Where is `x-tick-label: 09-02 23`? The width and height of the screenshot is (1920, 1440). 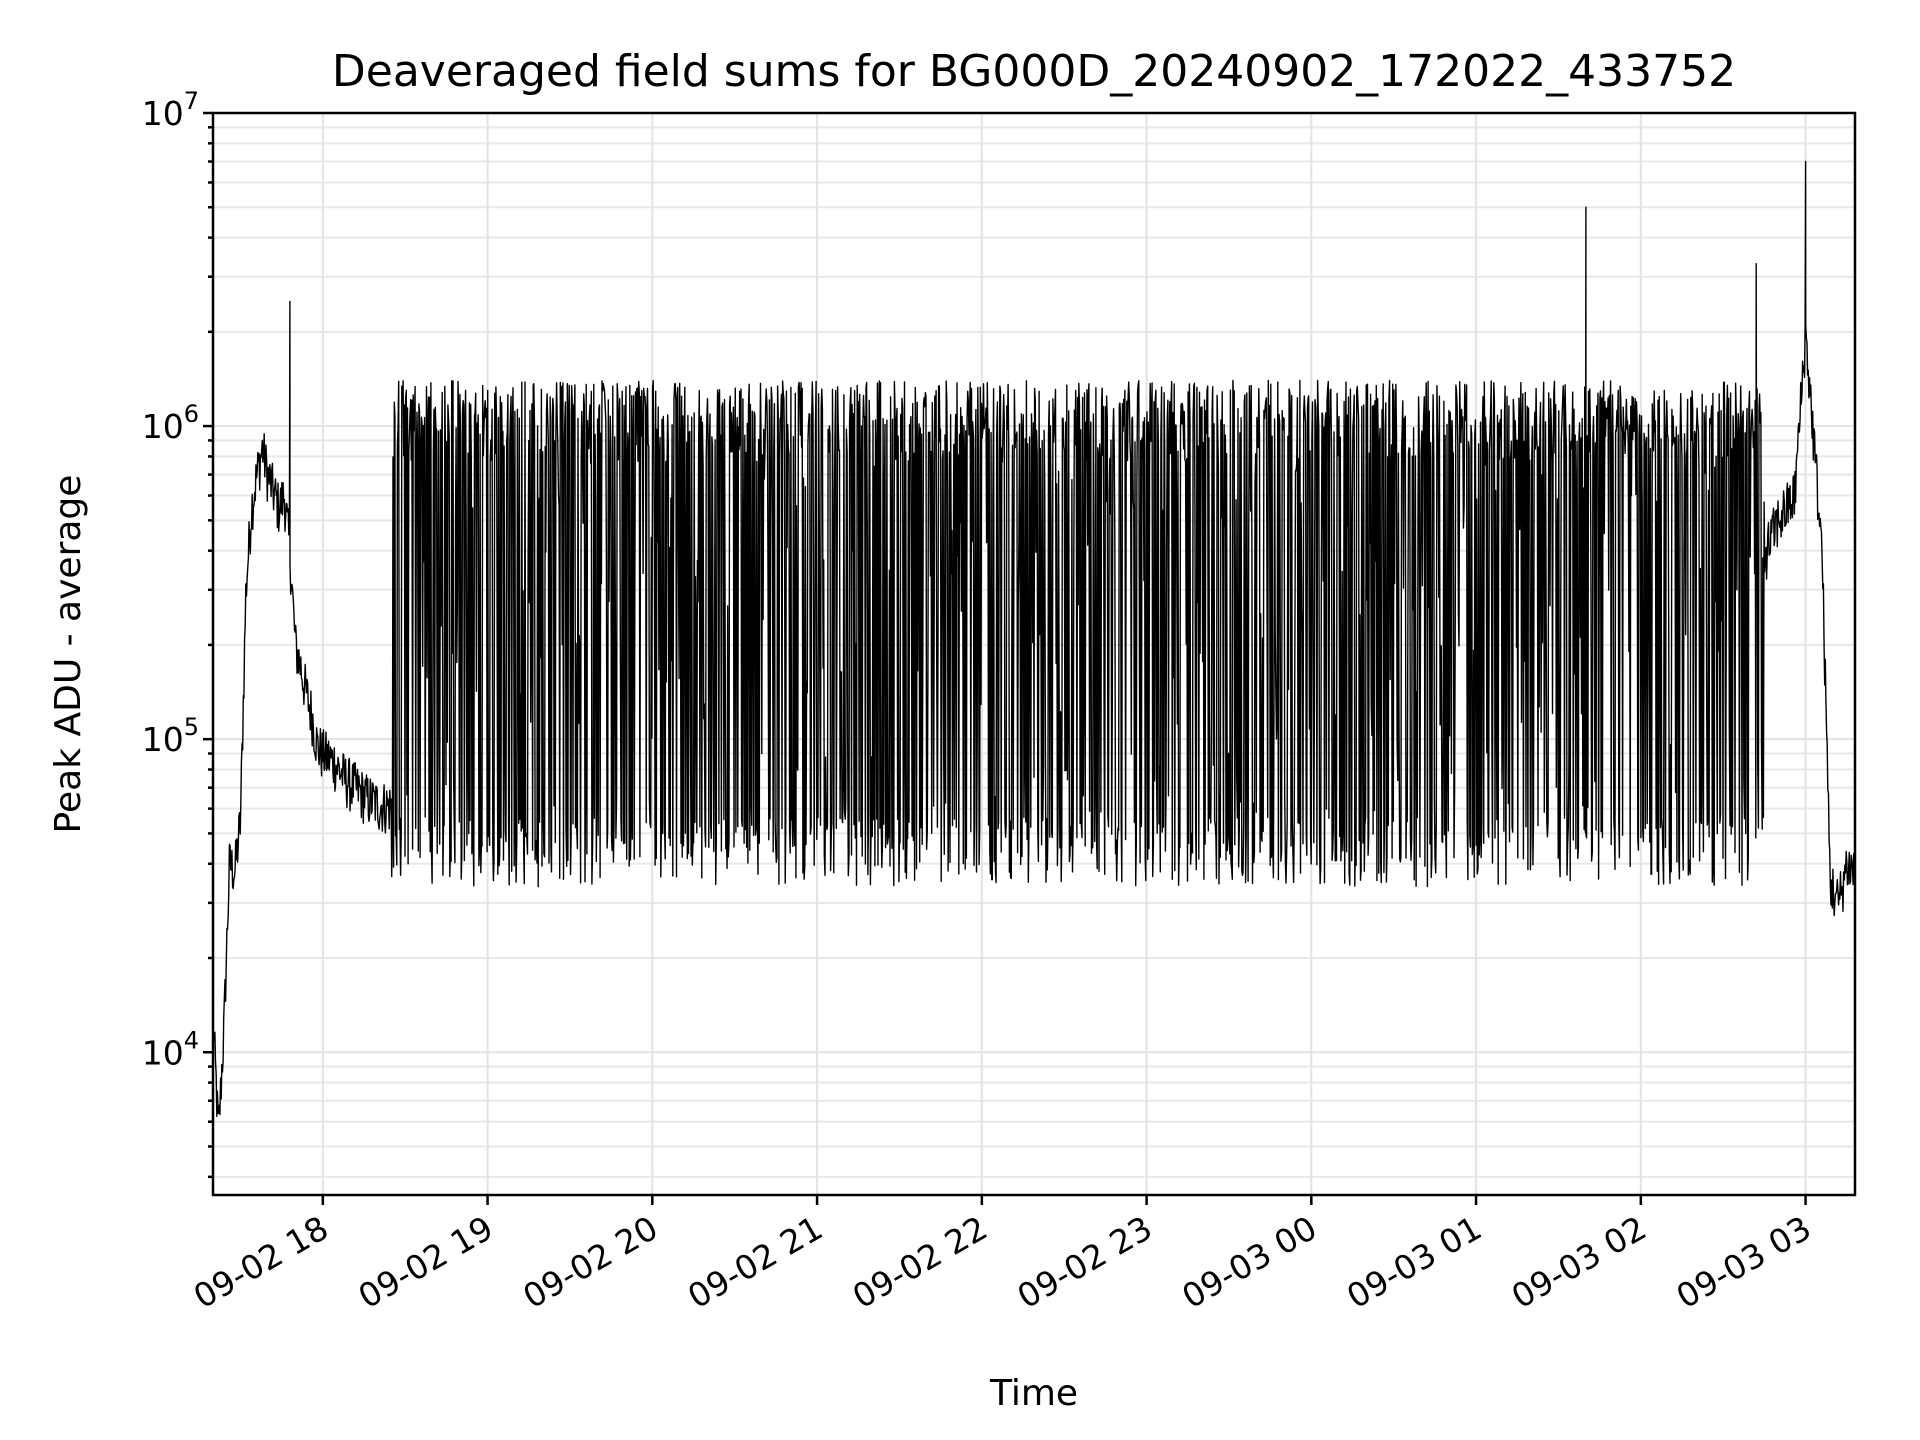 x-tick-label: 09-02 23 is located at coordinates (1085, 1262).